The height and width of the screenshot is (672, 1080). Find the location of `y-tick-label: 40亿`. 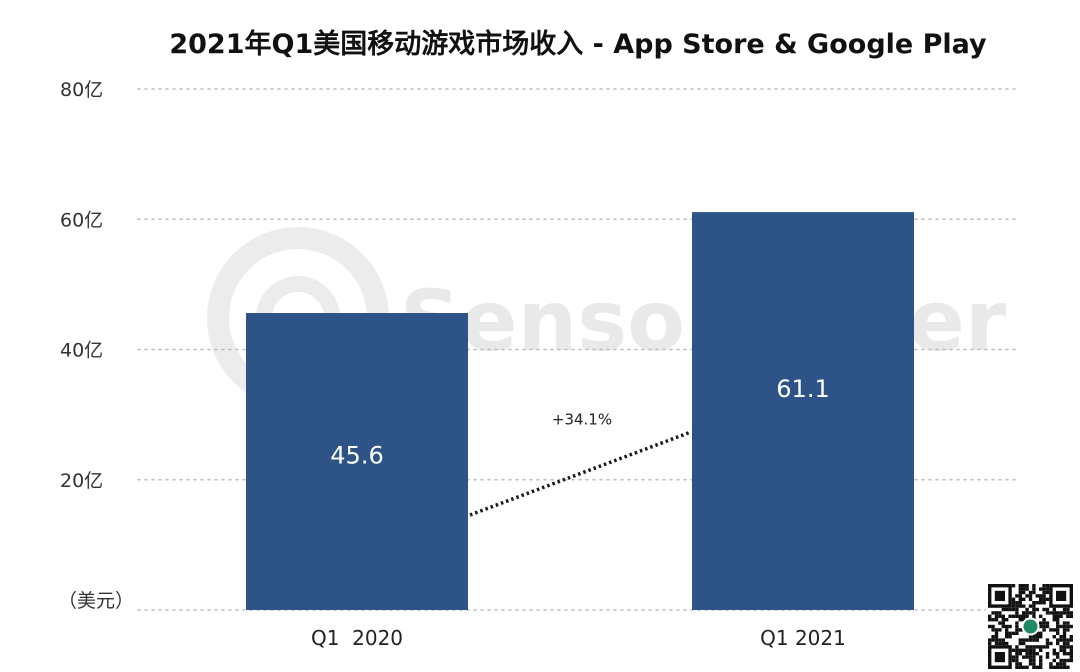

y-tick-label: 40亿 is located at coordinates (81, 351).